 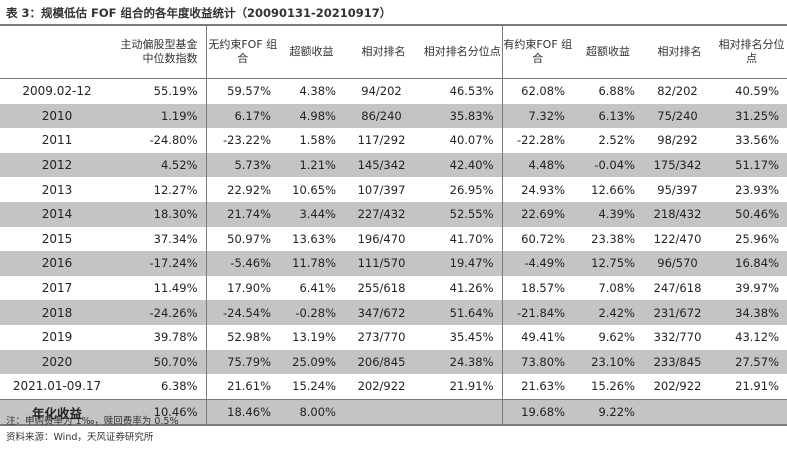 I want to click on rank-2-cell: 122/470, so click(x=677, y=238).